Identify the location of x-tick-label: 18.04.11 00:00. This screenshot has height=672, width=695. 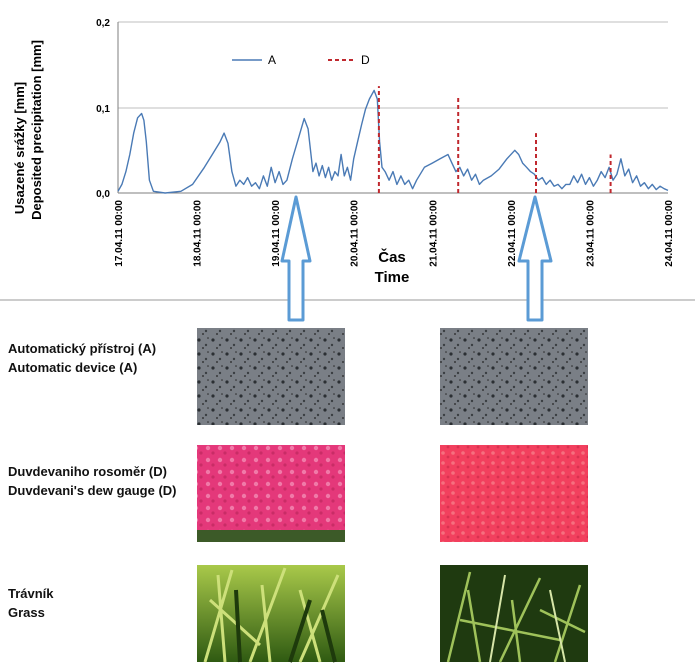
(198, 233).